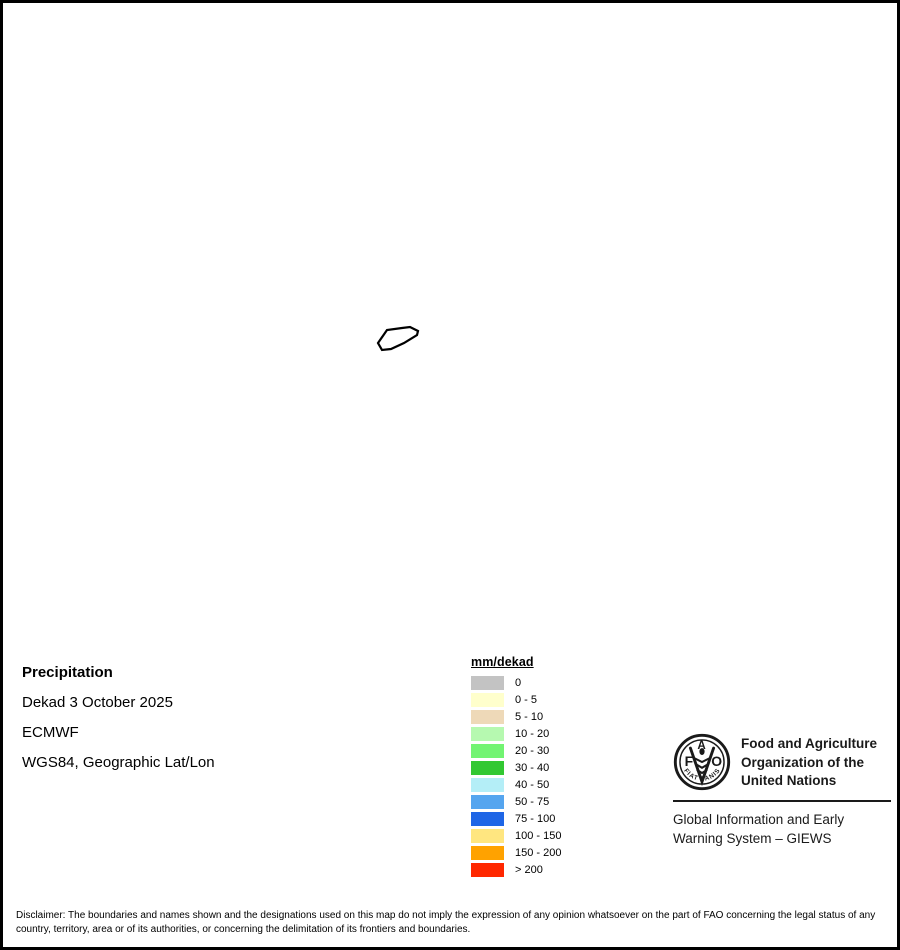  What do you see at coordinates (118, 762) in the screenshot?
I see `info-projection: WGS84, Geographic Lat/Lon` at bounding box center [118, 762].